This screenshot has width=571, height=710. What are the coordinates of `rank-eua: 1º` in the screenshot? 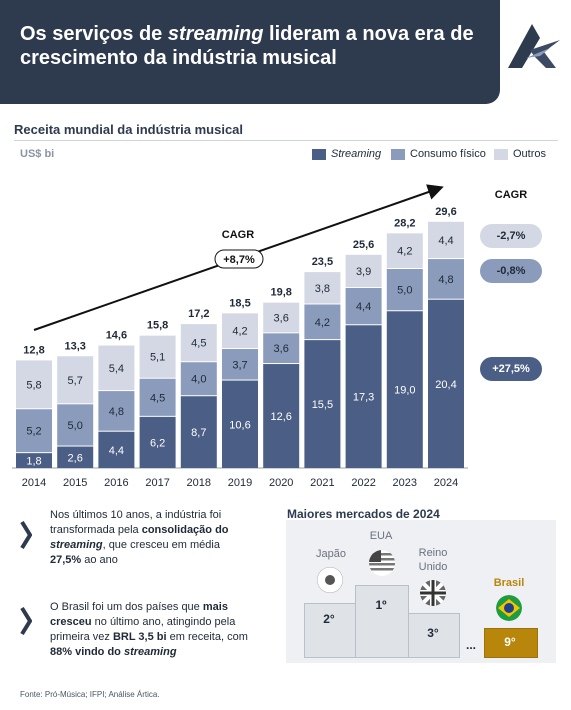 It's located at (381, 605).